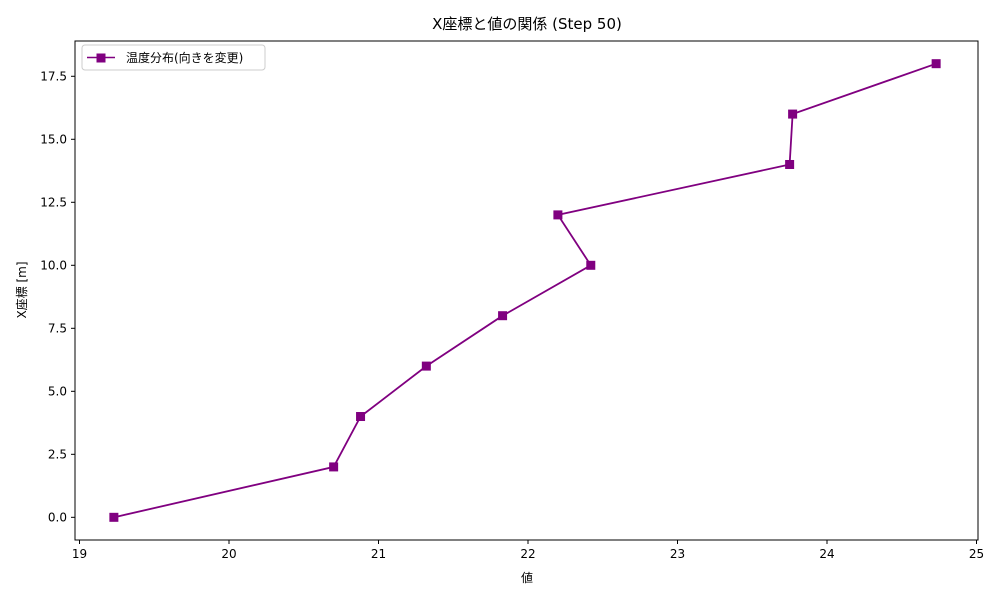 This screenshot has height=604, width=1000. I want to click on y-tick-label: 5.0, so click(57, 391).